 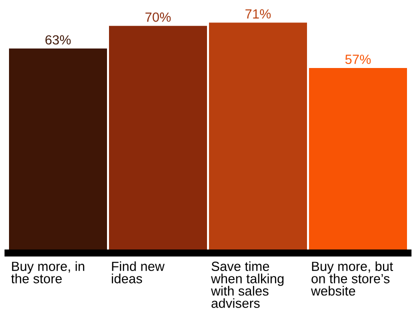 What do you see at coordinates (247, 284) in the screenshot?
I see `x-tick-label: Save time when talking with sales advisers` at bounding box center [247, 284].